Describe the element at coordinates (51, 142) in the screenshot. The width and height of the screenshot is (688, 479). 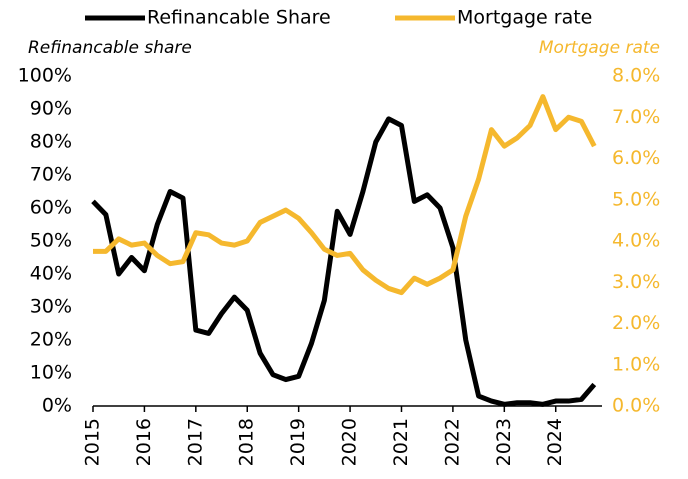
I see `y-tick-label: 80%` at that location.